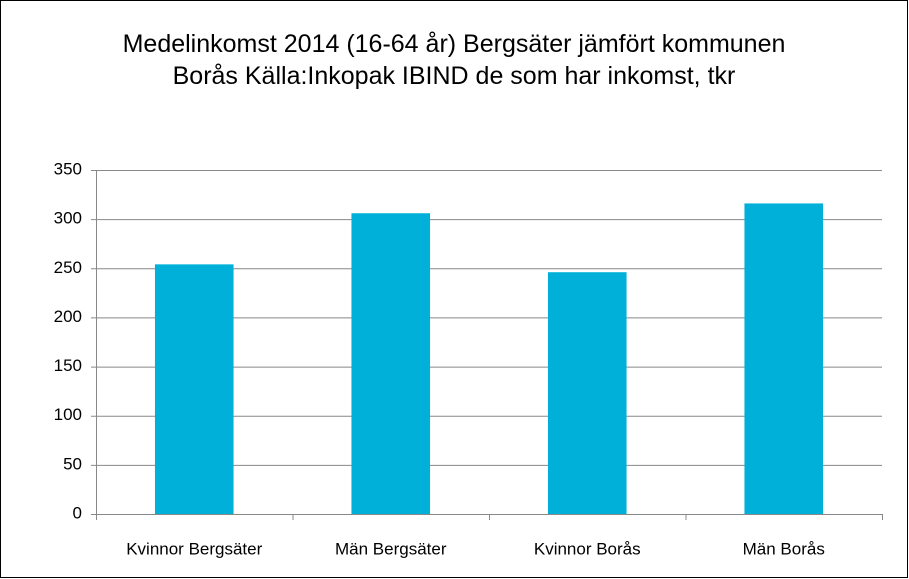 The width and height of the screenshot is (909, 579). What do you see at coordinates (194, 548) in the screenshot?
I see `x-tick-label: Kvinnor Bergsäter` at bounding box center [194, 548].